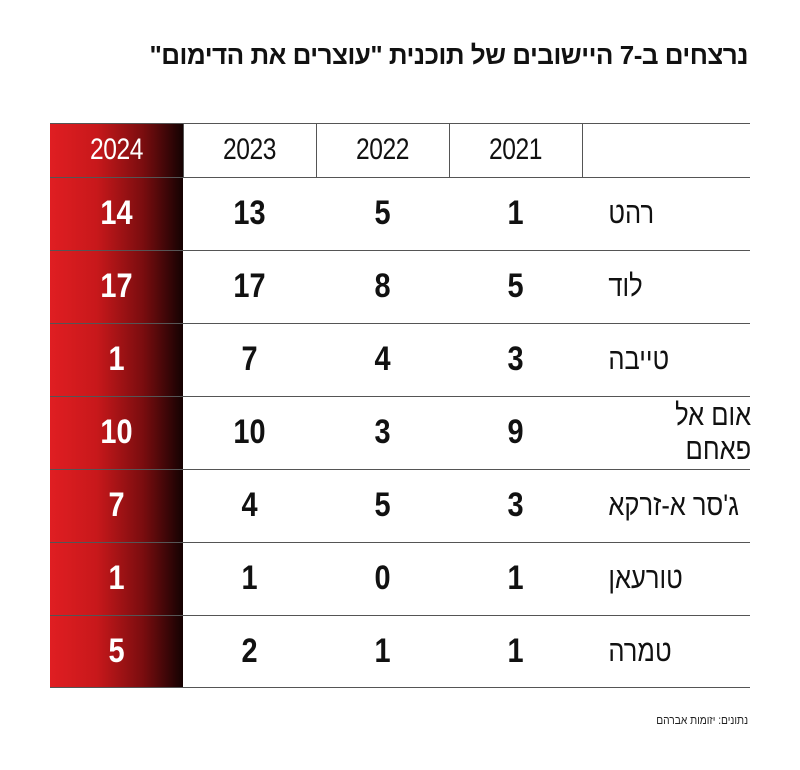 The width and height of the screenshot is (800, 770). I want to click on value-cell-2024: 5, so click(116, 651).